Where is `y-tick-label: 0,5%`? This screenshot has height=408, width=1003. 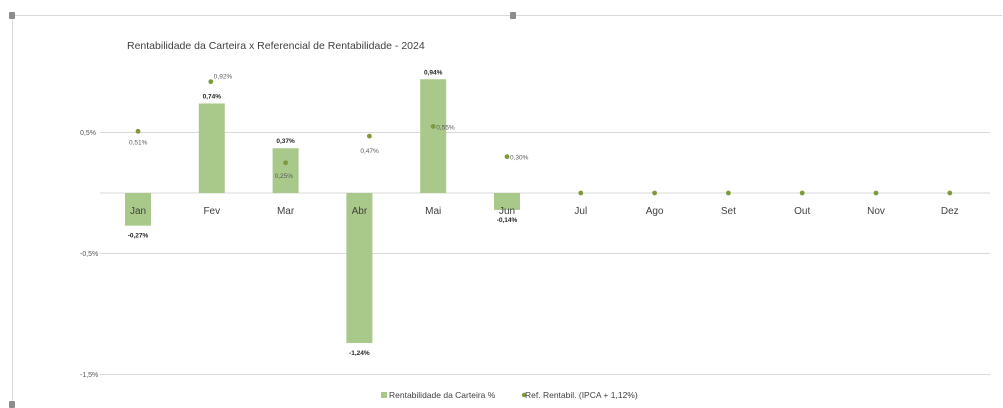 y-tick-label: 0,5% is located at coordinates (88, 133).